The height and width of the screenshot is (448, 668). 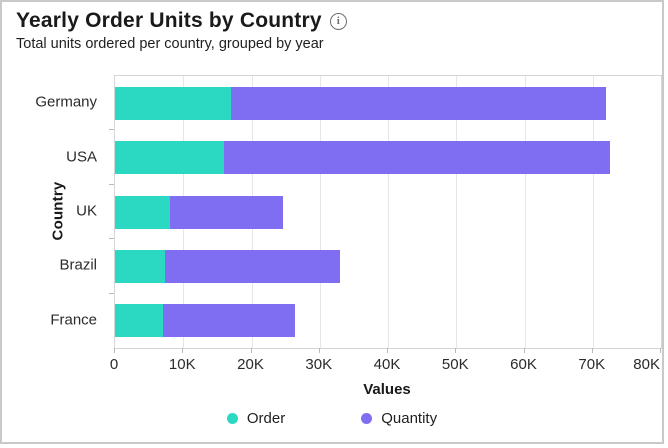 I want to click on bar-segment-order-usa, so click(x=170, y=158).